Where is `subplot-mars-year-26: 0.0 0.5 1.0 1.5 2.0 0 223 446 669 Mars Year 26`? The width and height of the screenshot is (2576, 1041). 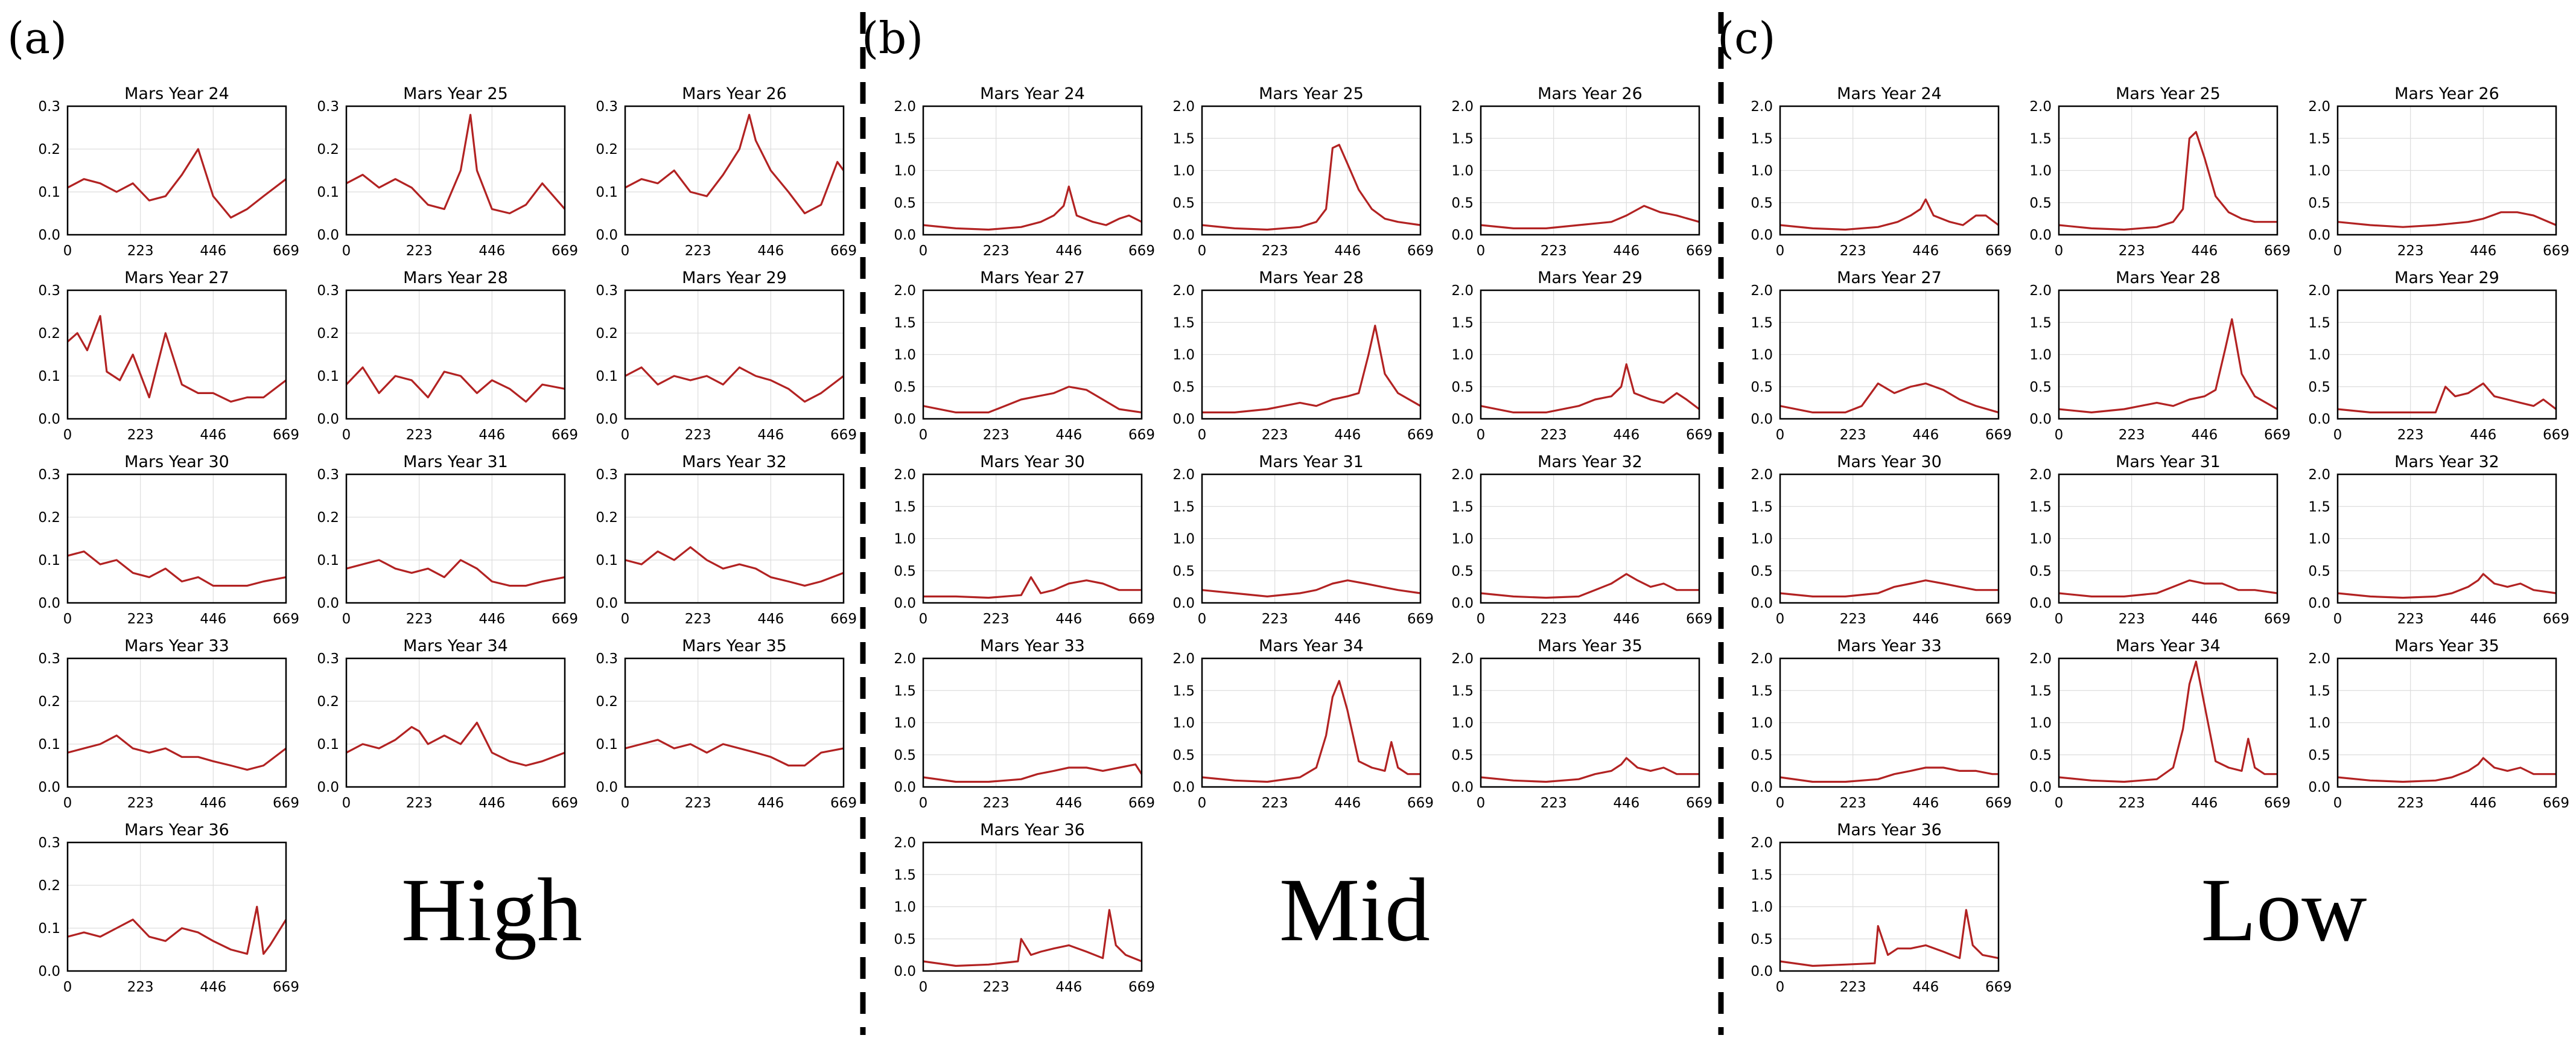 subplot-mars-year-26: 0.0 0.5 1.0 1.5 2.0 0 223 446 669 Mars Year 26 is located at coordinates (2438, 172).